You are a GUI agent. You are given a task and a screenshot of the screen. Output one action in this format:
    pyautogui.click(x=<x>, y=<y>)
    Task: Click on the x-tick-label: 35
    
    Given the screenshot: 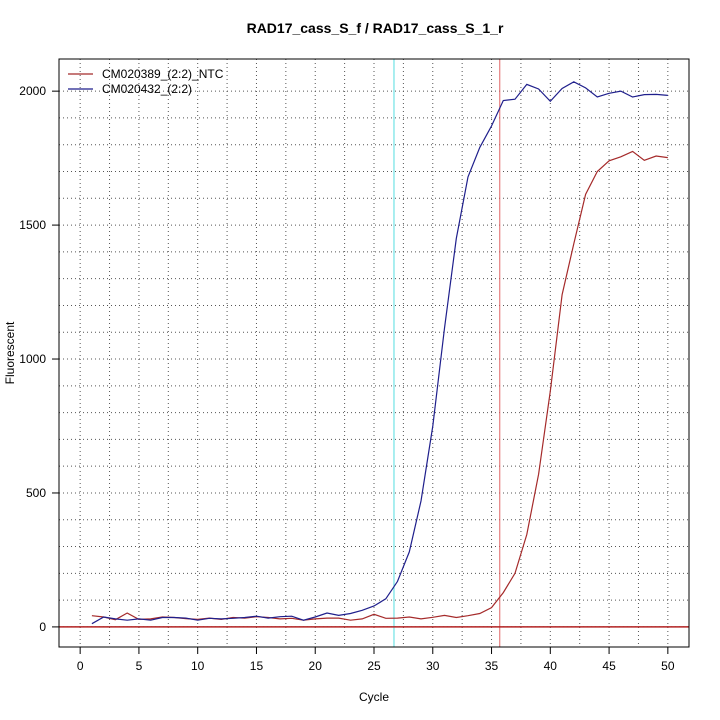 What is the action you would take?
    pyautogui.click(x=492, y=666)
    